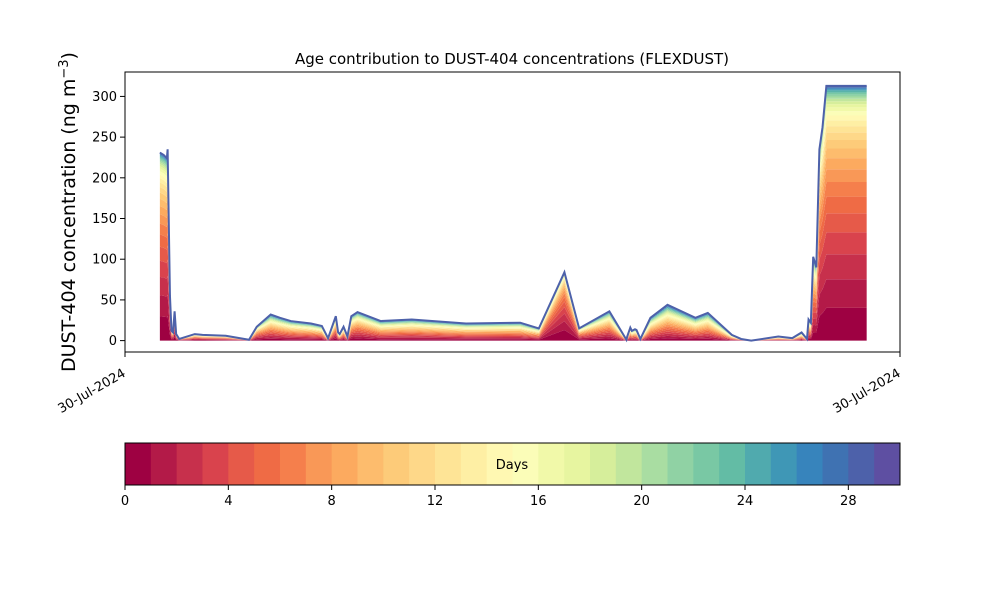  I want to click on x-tick-label-start: 30-Jul-2024, so click(92, 391).